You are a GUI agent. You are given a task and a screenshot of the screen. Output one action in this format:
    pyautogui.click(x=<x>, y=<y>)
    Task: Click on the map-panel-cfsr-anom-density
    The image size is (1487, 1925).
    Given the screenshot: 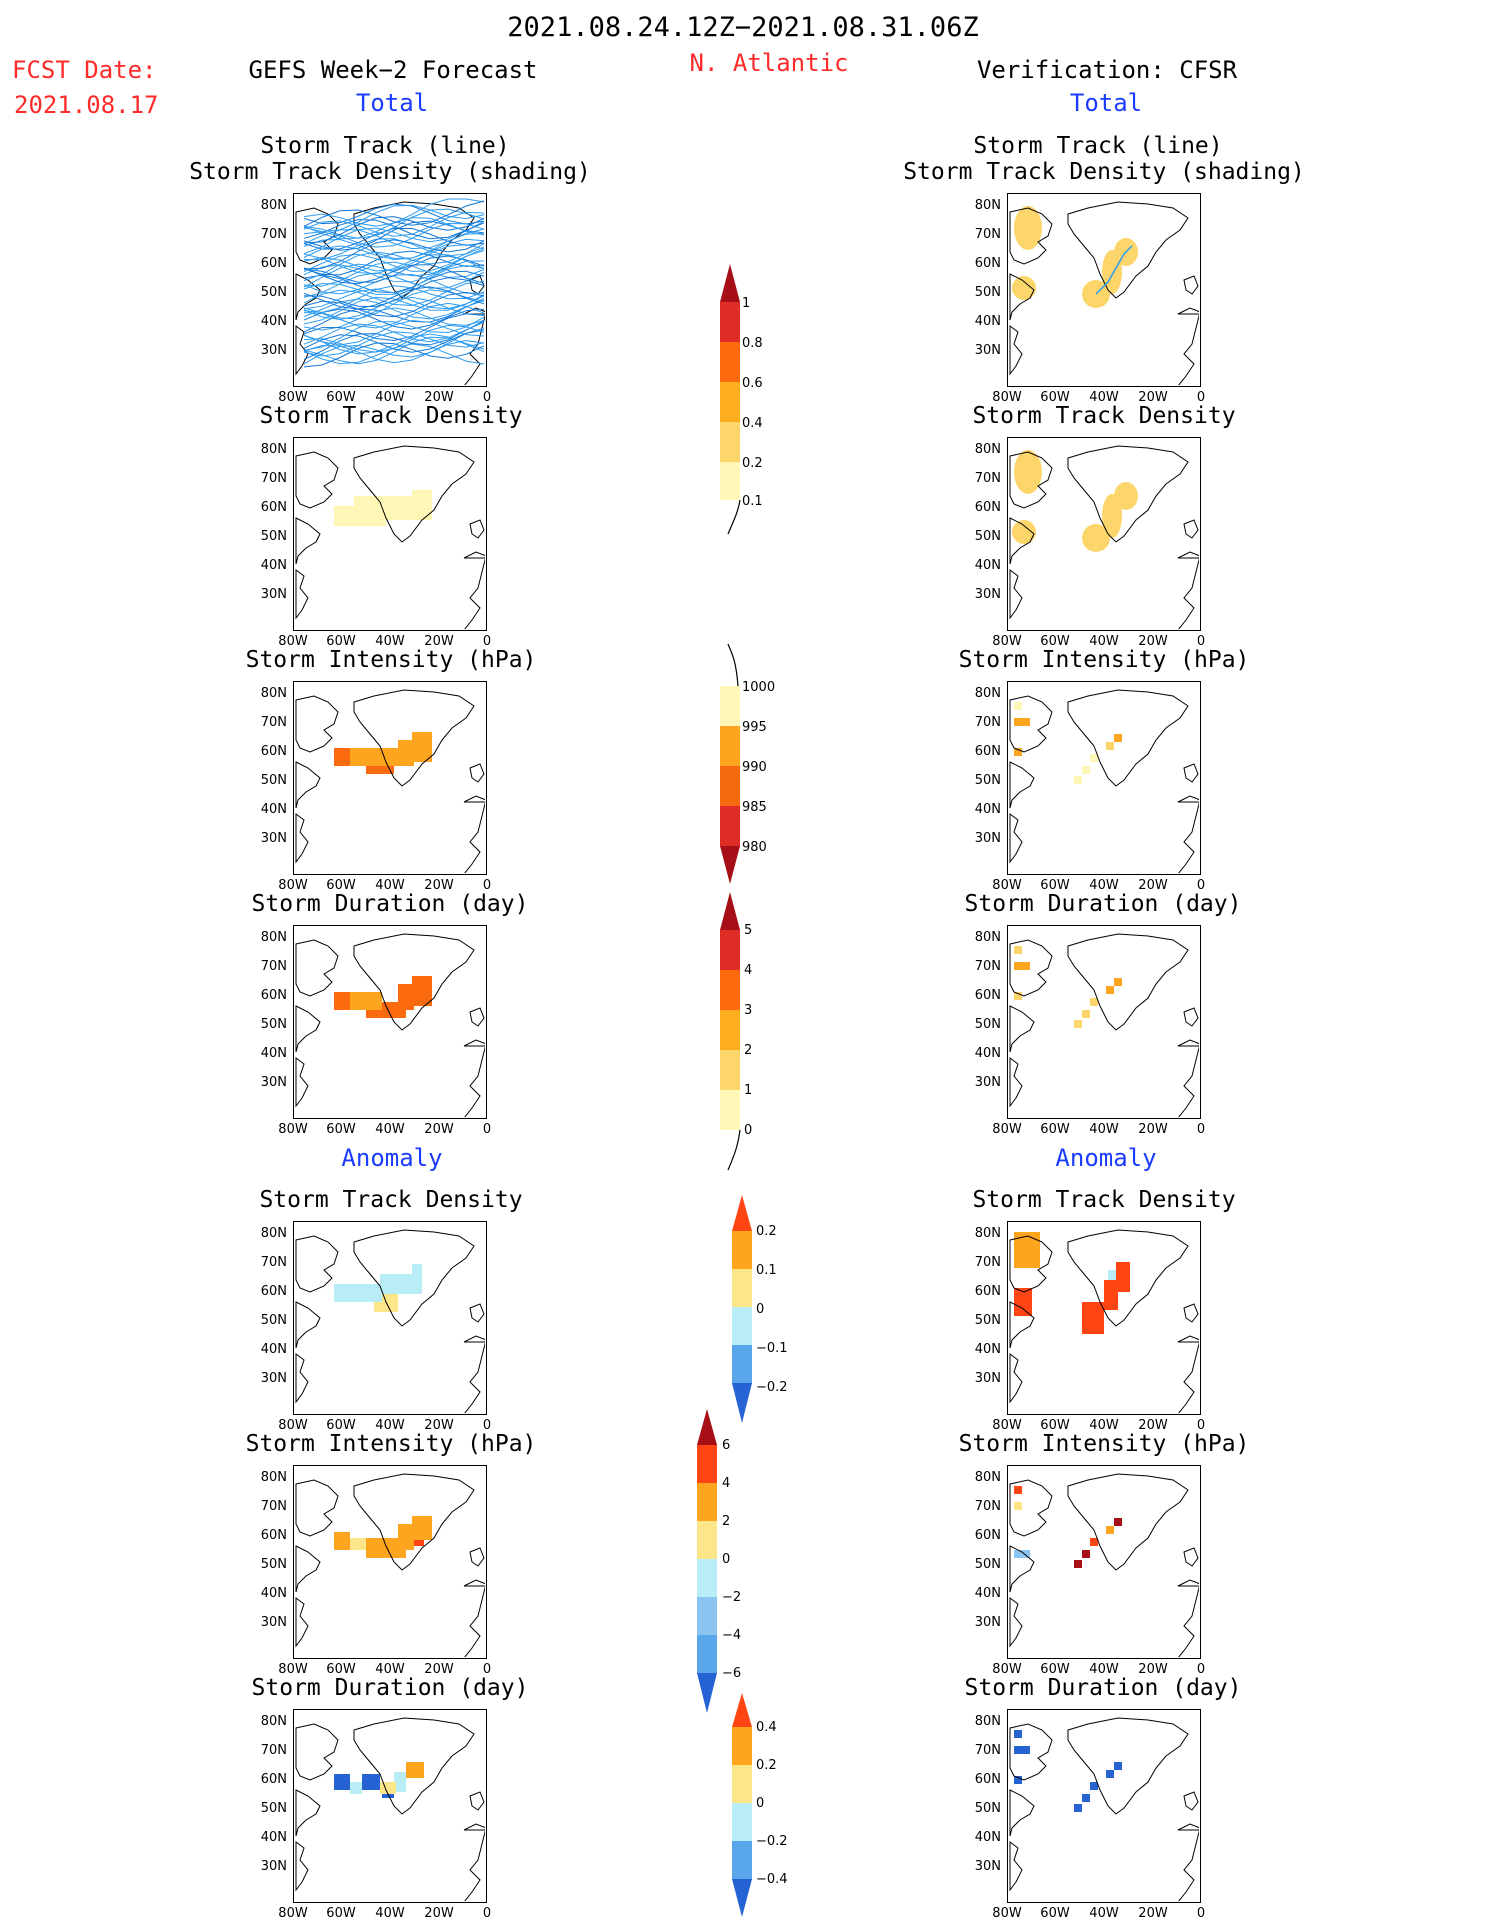 What is the action you would take?
    pyautogui.click(x=1104, y=1318)
    